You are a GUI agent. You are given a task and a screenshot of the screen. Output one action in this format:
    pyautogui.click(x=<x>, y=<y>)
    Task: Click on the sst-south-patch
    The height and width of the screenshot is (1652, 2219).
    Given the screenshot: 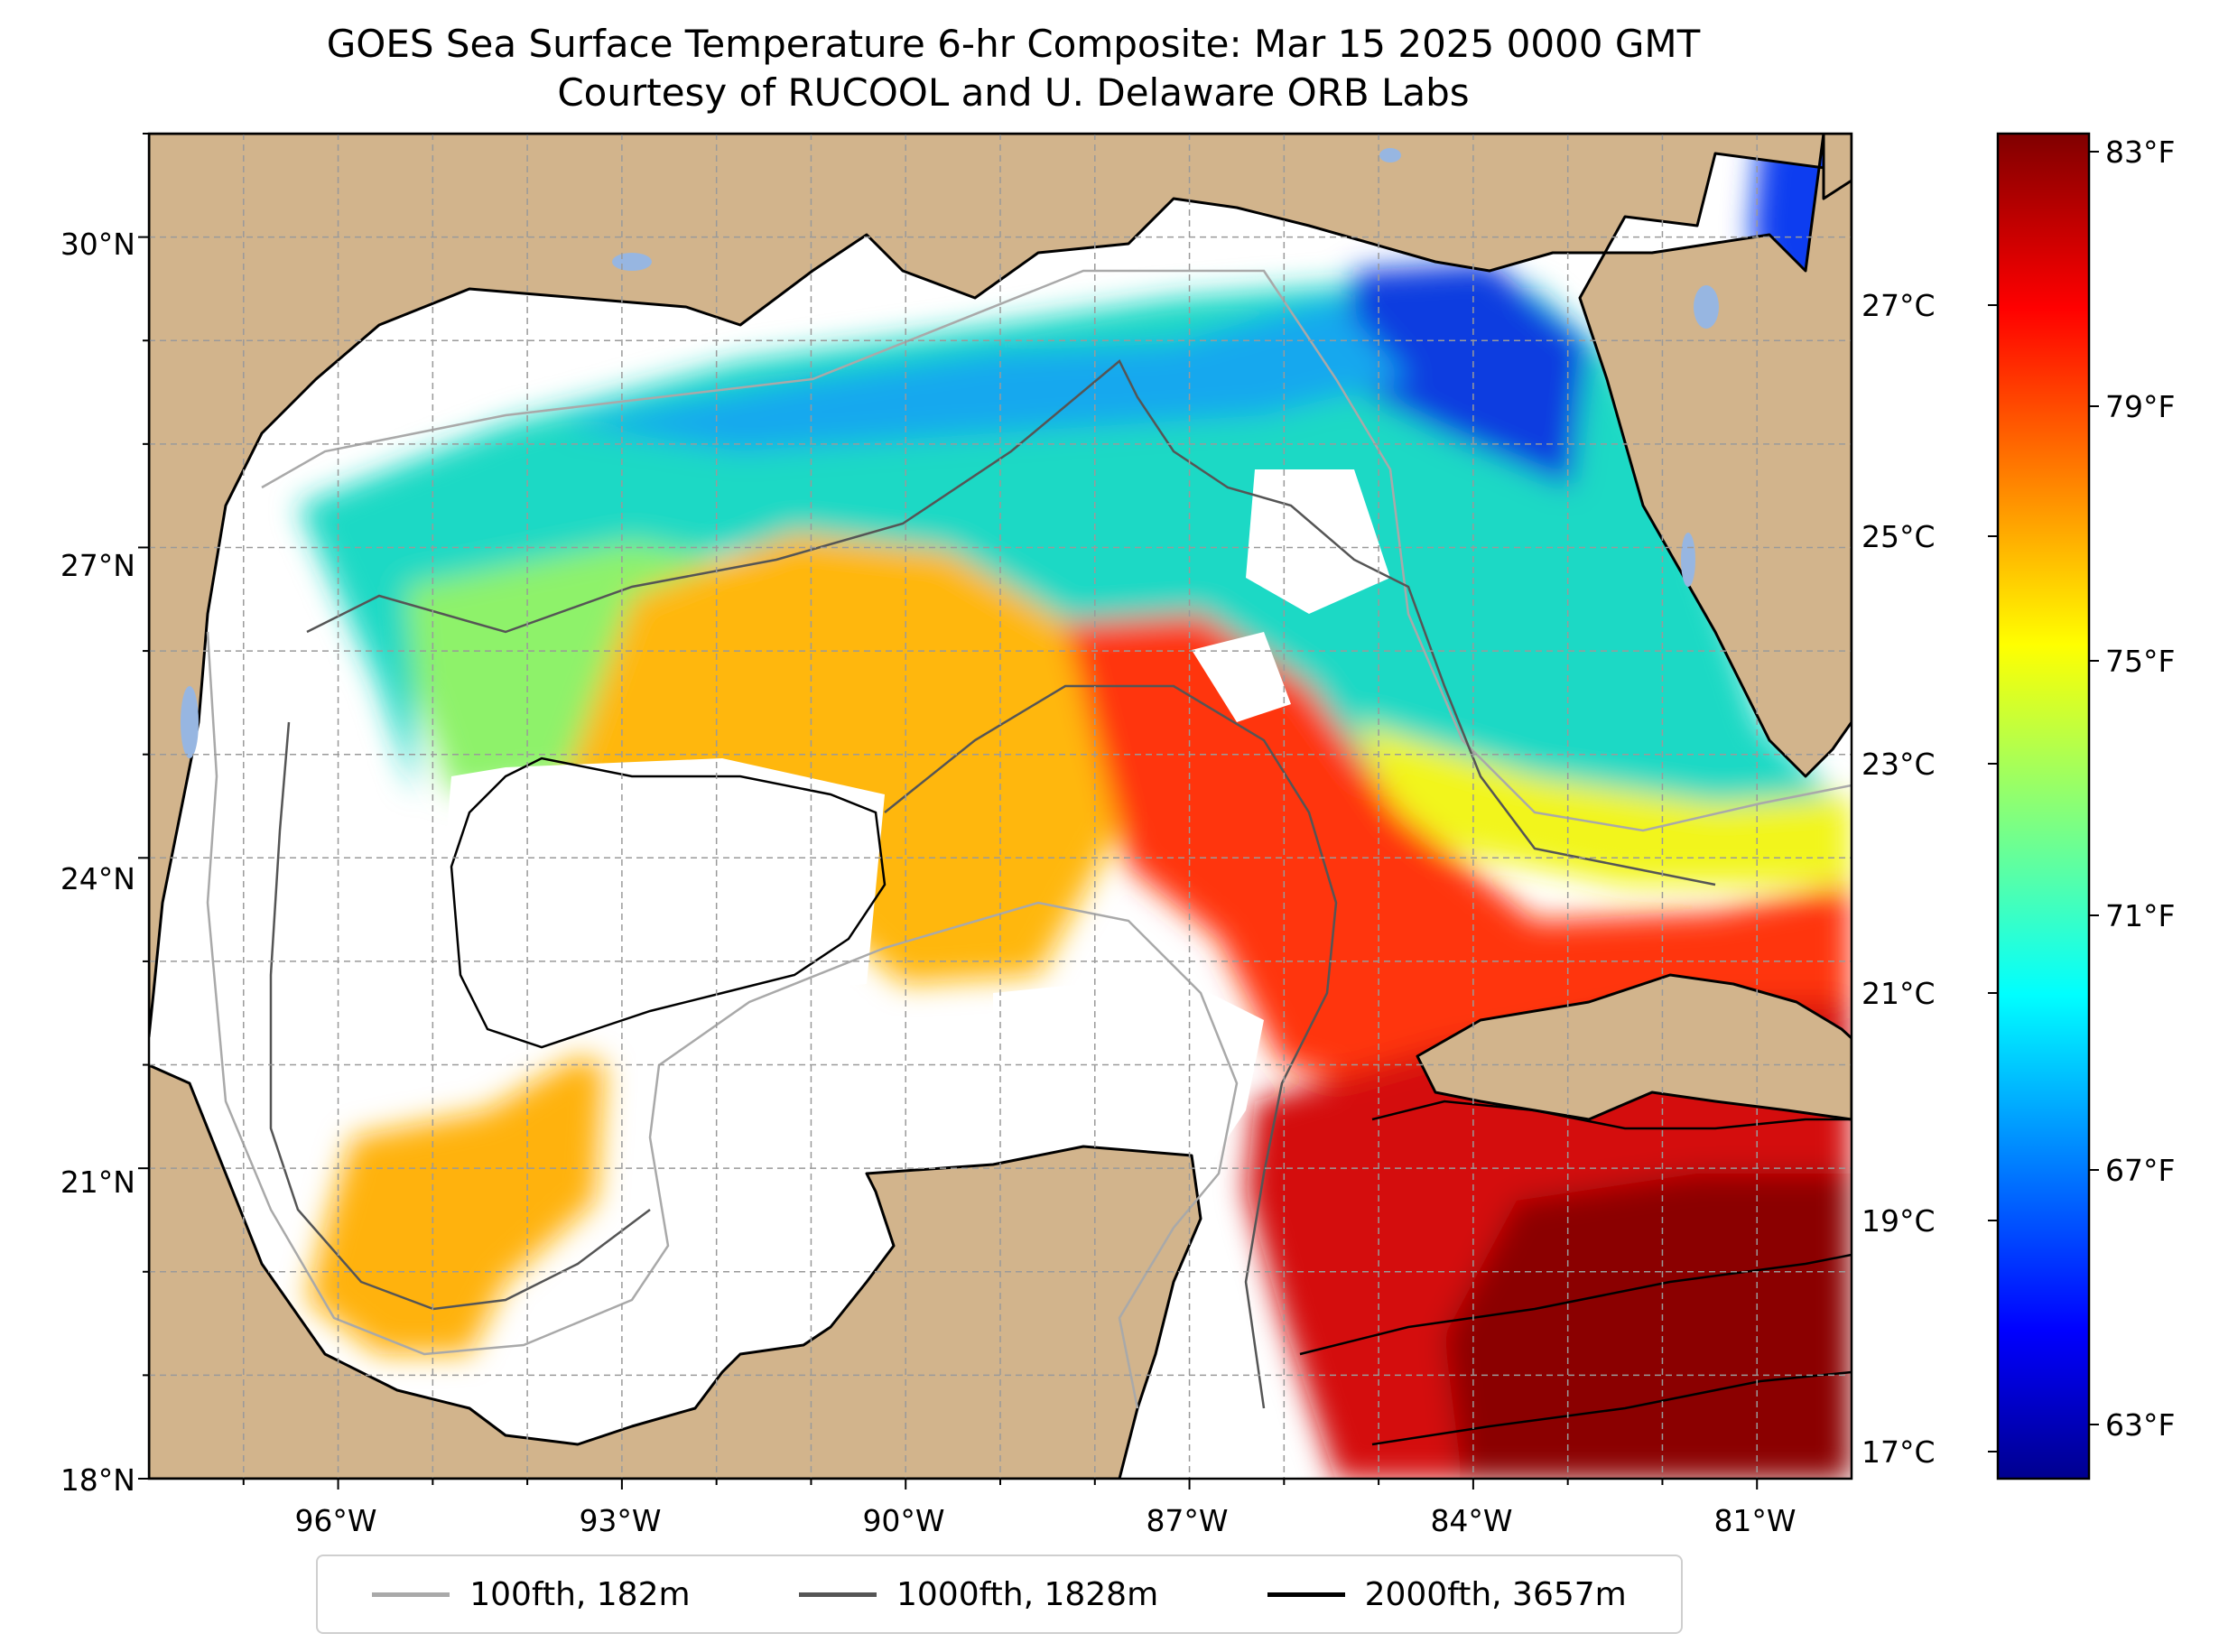 What is the action you would take?
    pyautogui.click(x=456, y=1205)
    